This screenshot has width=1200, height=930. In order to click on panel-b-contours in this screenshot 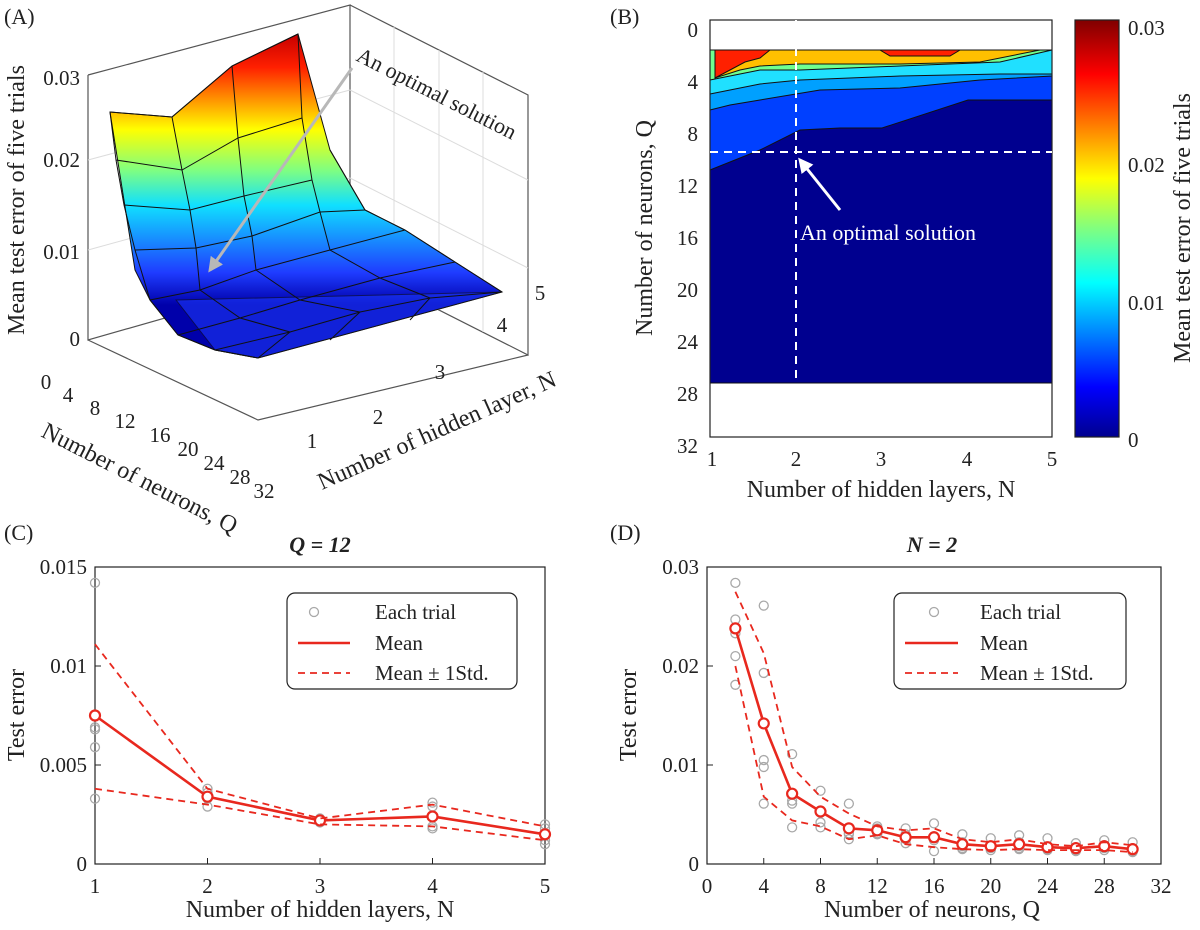, I will do `click(881, 216)`.